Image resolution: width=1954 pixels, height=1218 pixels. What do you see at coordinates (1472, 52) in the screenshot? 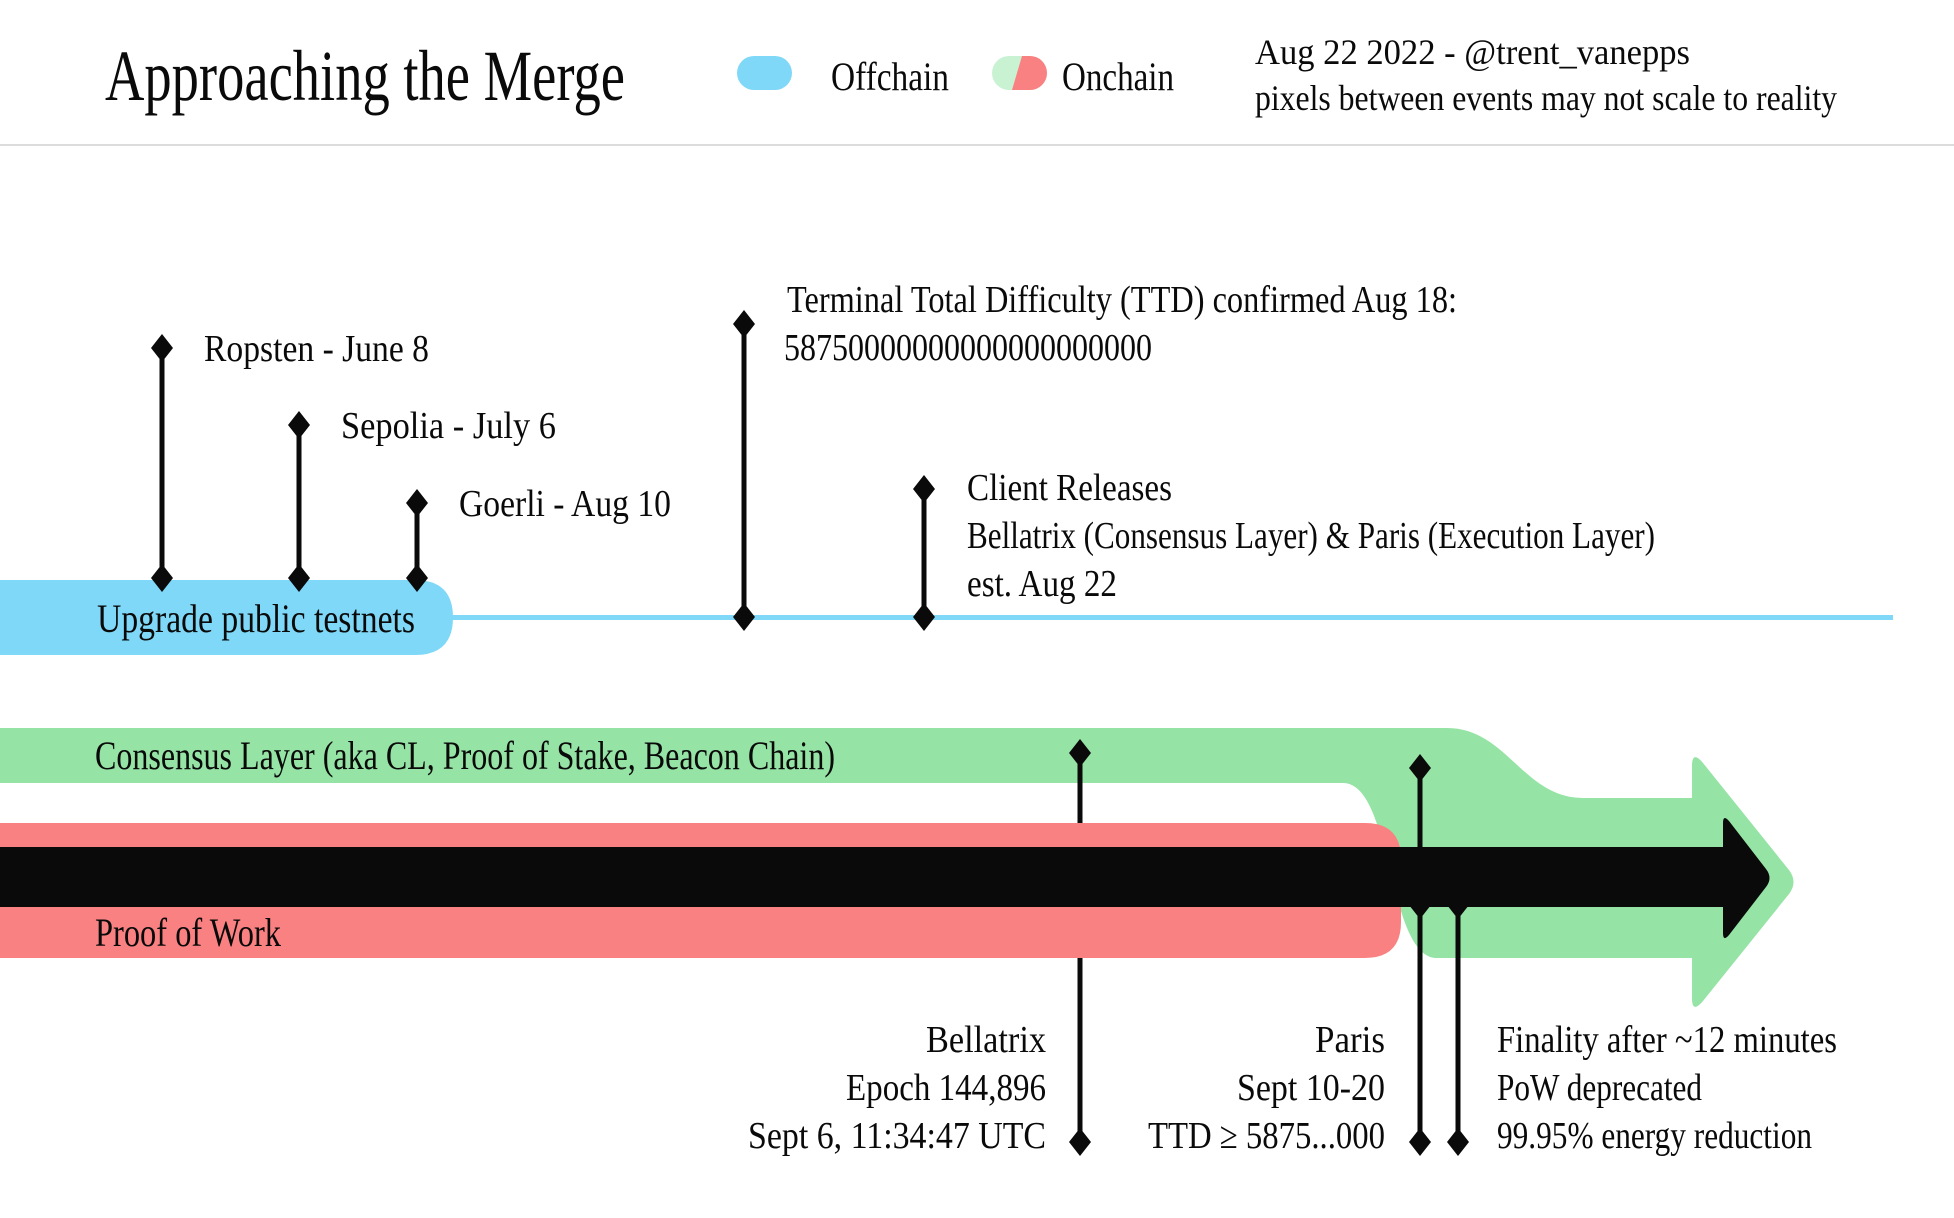
I see `credit-note: Aug 22 2022 - @trent_vanepps` at bounding box center [1472, 52].